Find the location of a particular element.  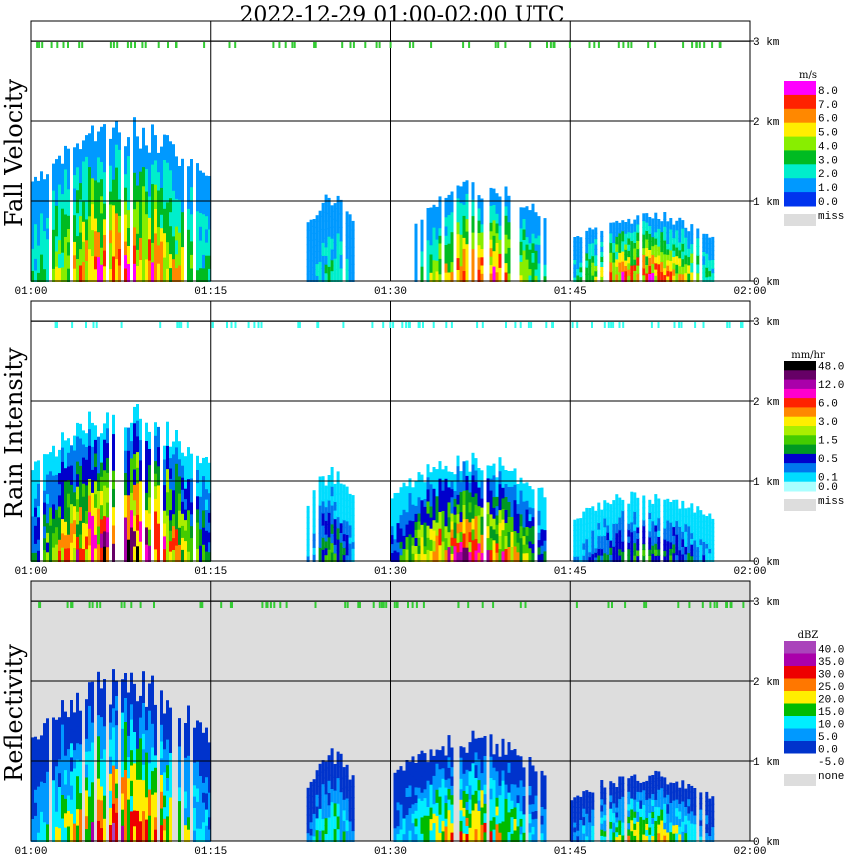

legend-label: 0.5 is located at coordinates (828, 460).